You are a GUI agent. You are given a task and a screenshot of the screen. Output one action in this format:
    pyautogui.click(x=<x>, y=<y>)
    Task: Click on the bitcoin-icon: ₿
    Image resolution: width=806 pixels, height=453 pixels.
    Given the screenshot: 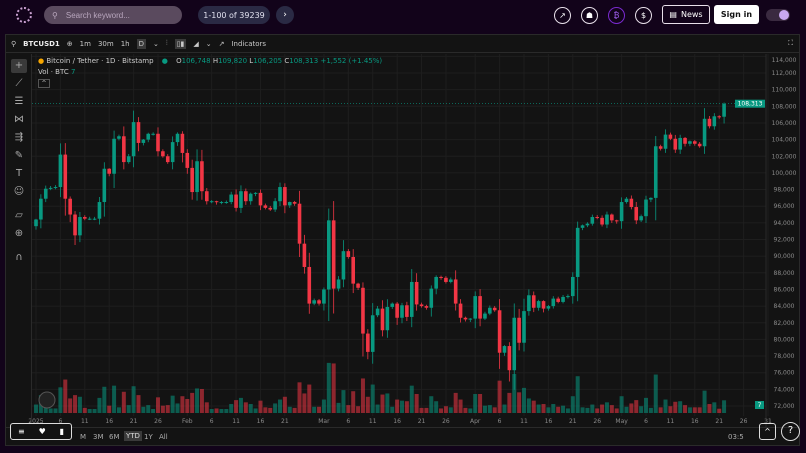 What is the action you would take?
    pyautogui.click(x=616, y=15)
    